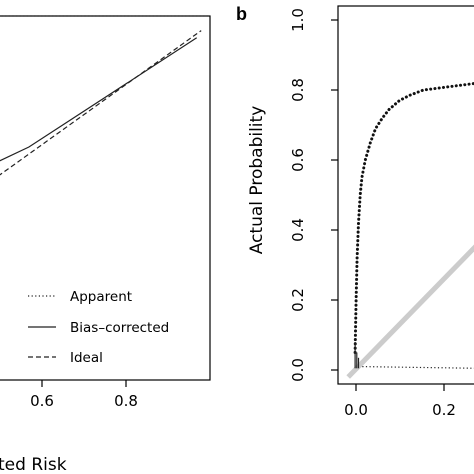 This screenshot has width=474, height=474. What do you see at coordinates (126, 401) in the screenshot?
I see `x-tick-label: 0.8` at bounding box center [126, 401].